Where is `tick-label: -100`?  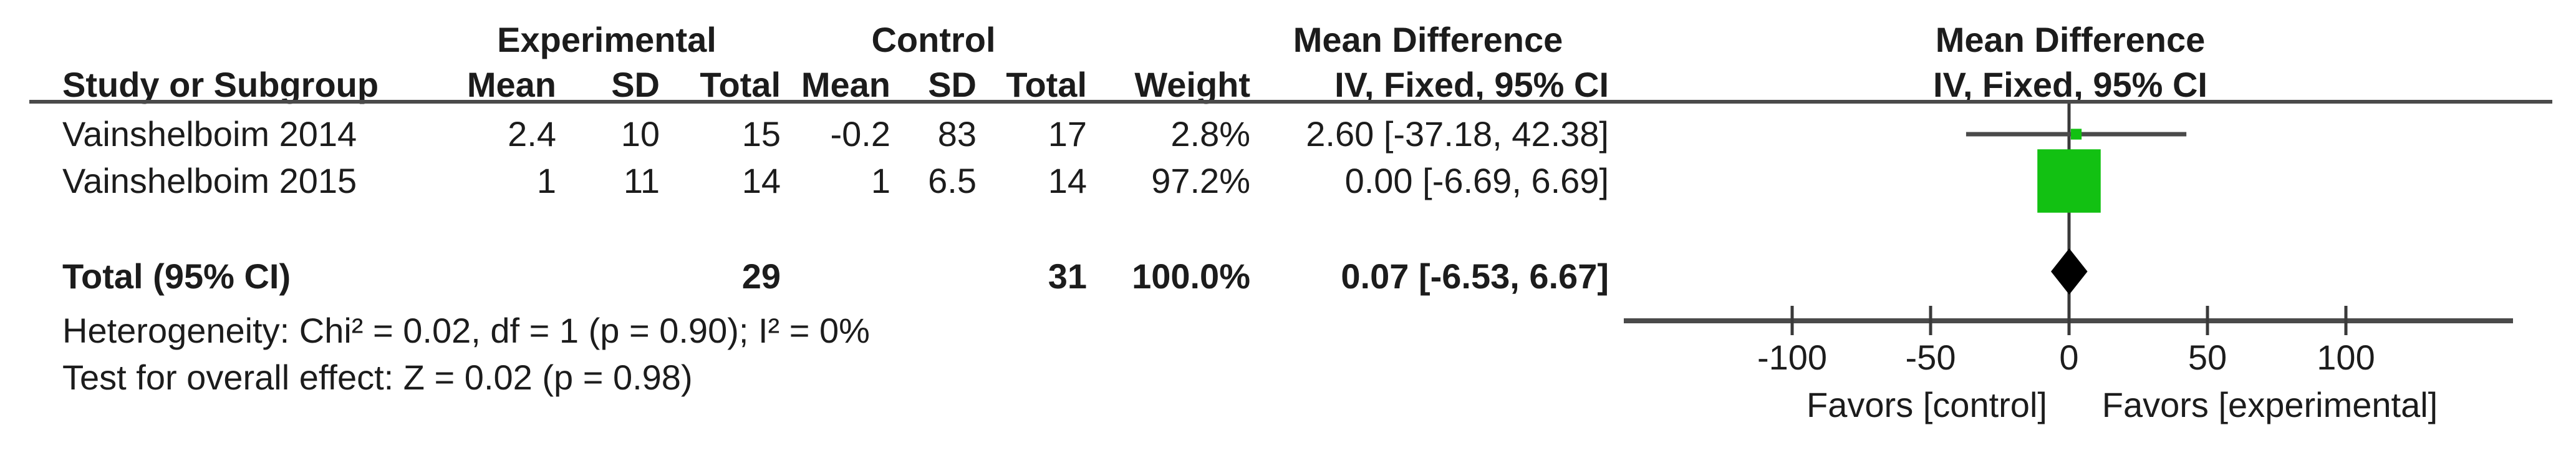
tick-label: -100 is located at coordinates (1792, 357).